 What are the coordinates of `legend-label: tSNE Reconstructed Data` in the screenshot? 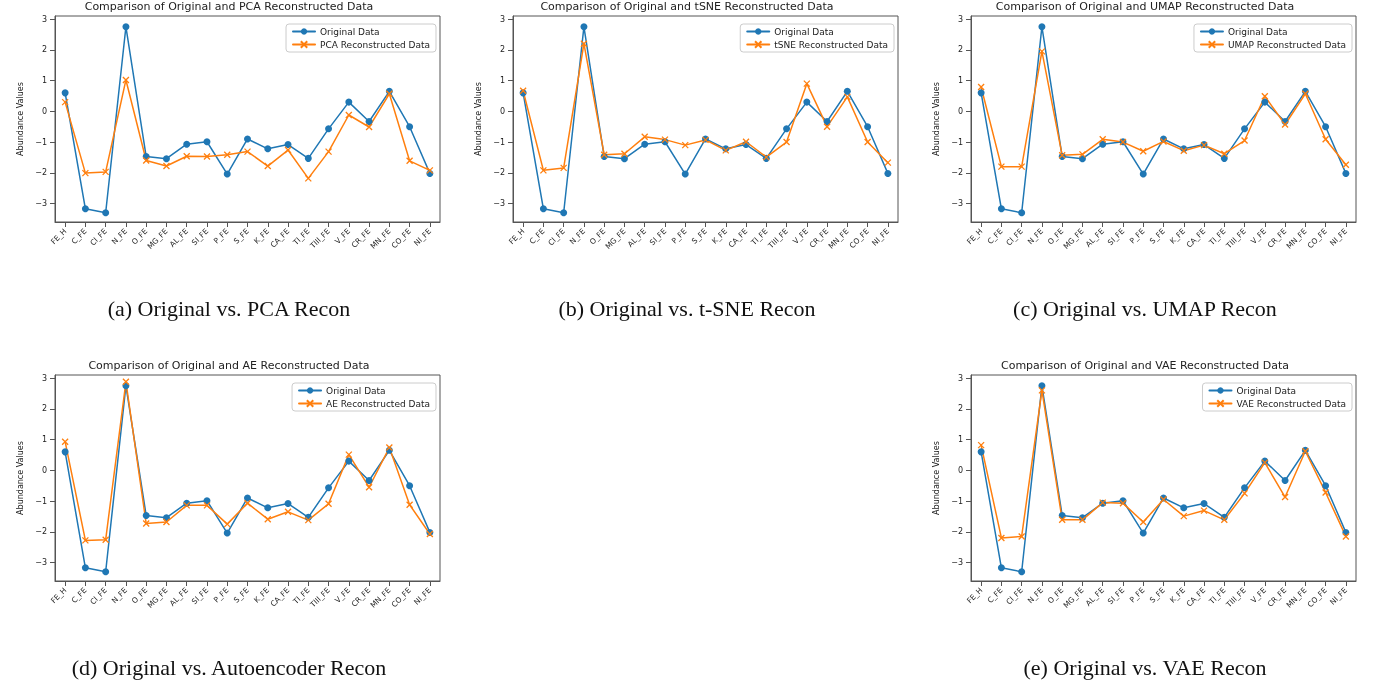 It's located at (831, 44).